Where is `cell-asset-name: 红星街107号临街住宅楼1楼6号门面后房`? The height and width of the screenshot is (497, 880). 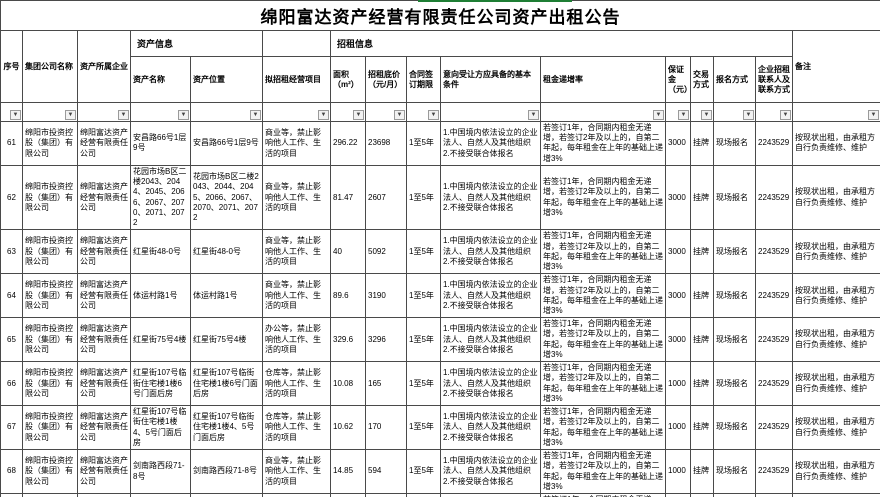
cell-asset-name: 红星街107号临街住宅楼1楼6号门面后房 is located at coordinates (160, 384).